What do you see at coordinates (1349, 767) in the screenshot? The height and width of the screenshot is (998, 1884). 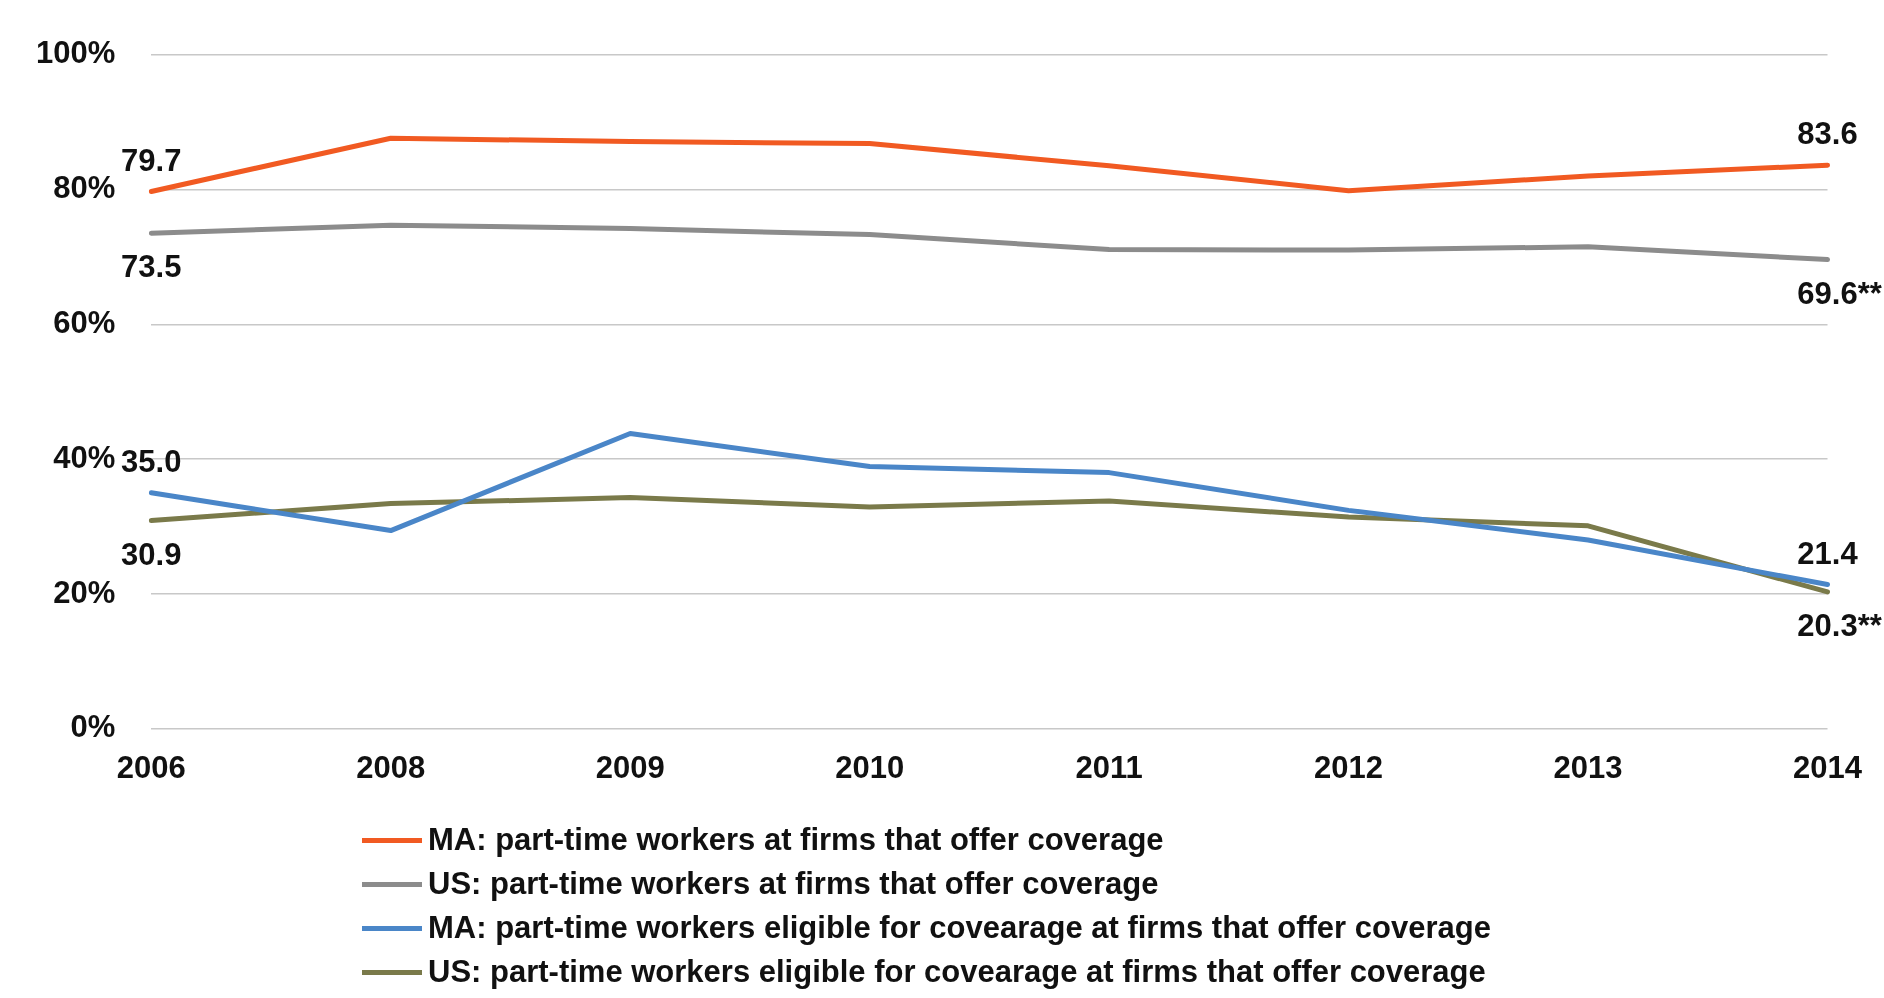 I see `x-tick-label: 2012` at bounding box center [1349, 767].